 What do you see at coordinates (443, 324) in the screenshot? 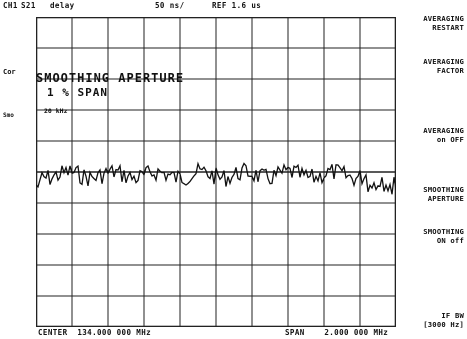
I see `softkey-label: [3000 Hz]` at bounding box center [443, 324].